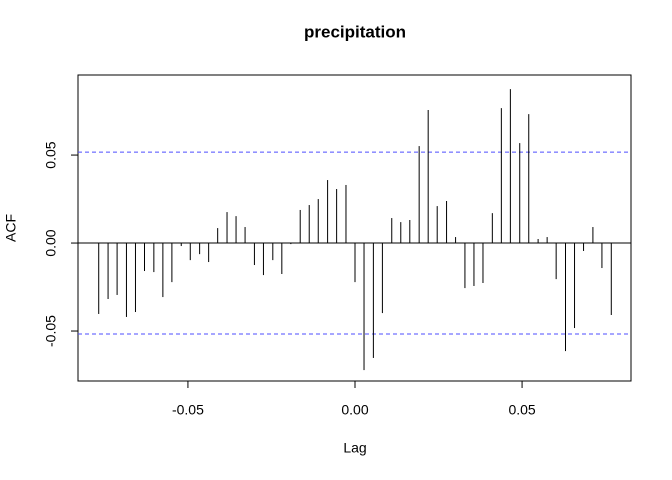  I want to click on x-axis-label: Lag, so click(354, 448).